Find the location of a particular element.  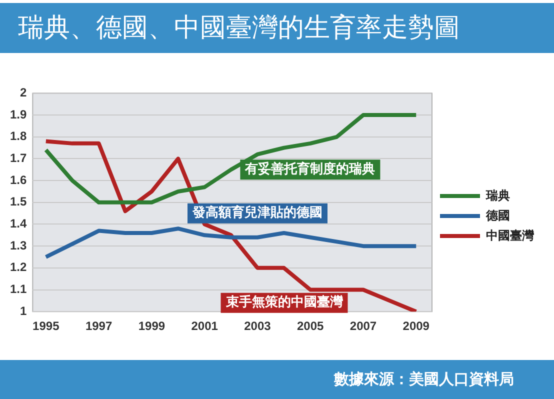

y-tick-label: 1.3 is located at coordinates (18, 245).